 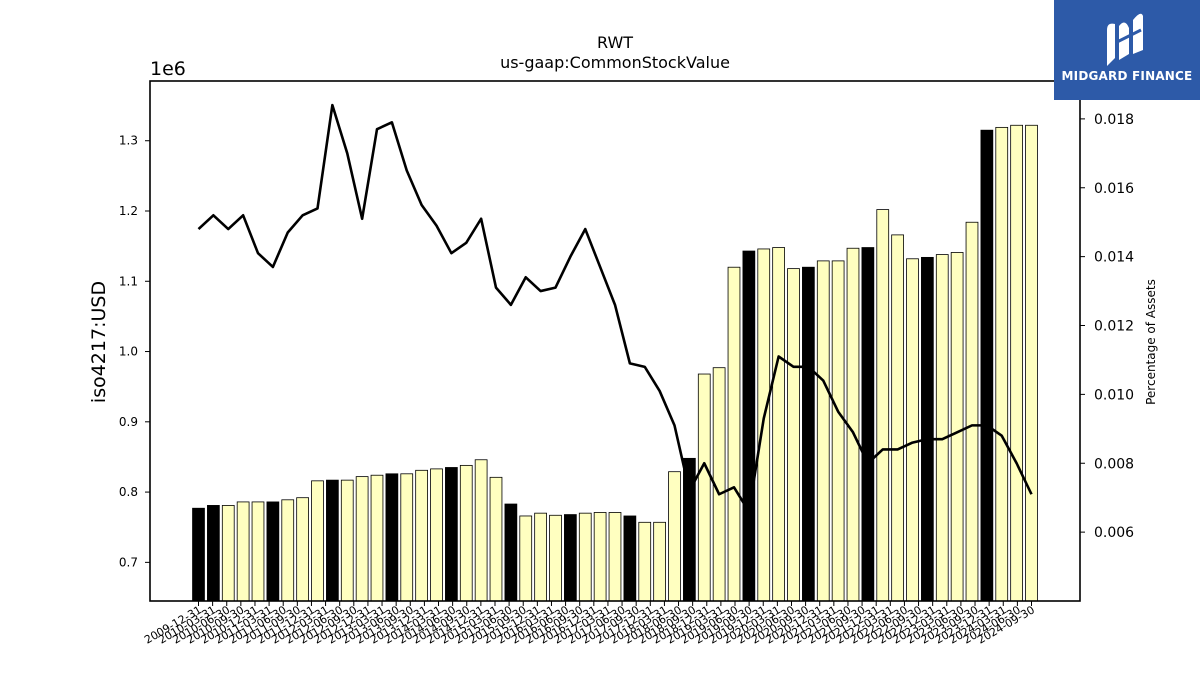 I want to click on y-scale-label: 1e6, so click(x=168, y=69).